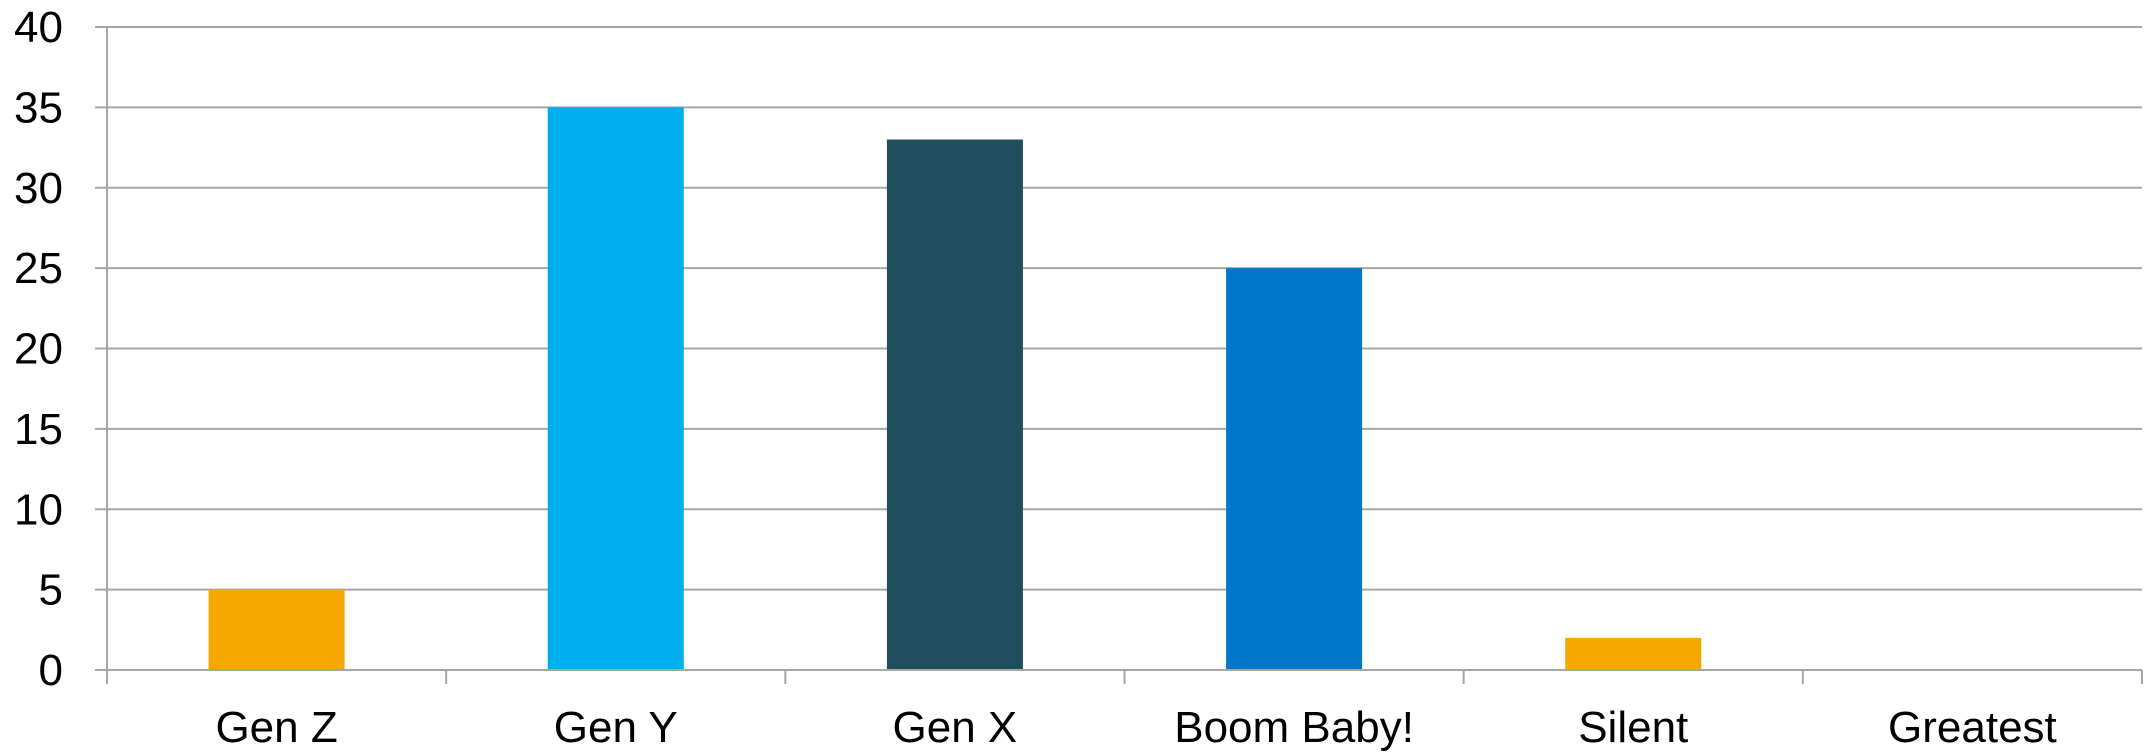 This screenshot has width=2146, height=753. What do you see at coordinates (276, 629) in the screenshot?
I see `bar-gen-z` at bounding box center [276, 629].